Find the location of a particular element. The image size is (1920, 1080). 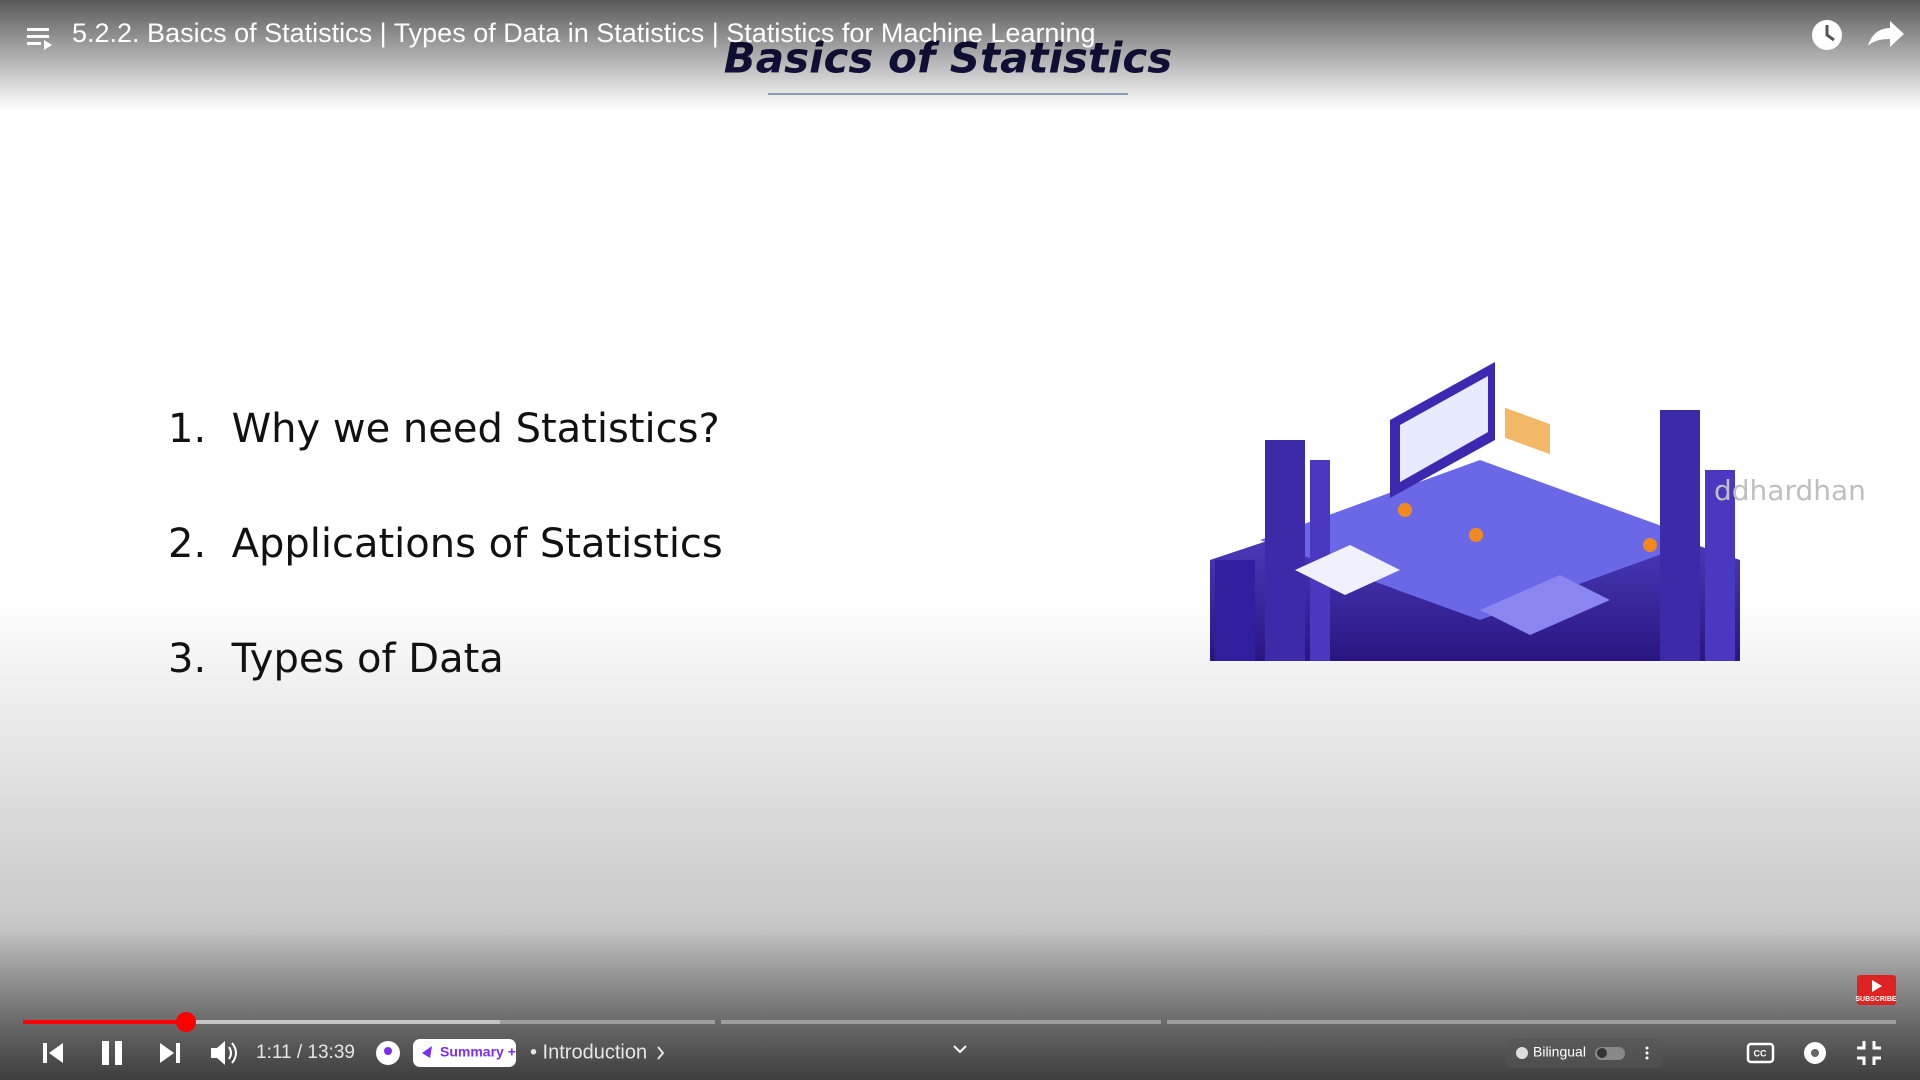

progress-bar is located at coordinates (959, 1022).